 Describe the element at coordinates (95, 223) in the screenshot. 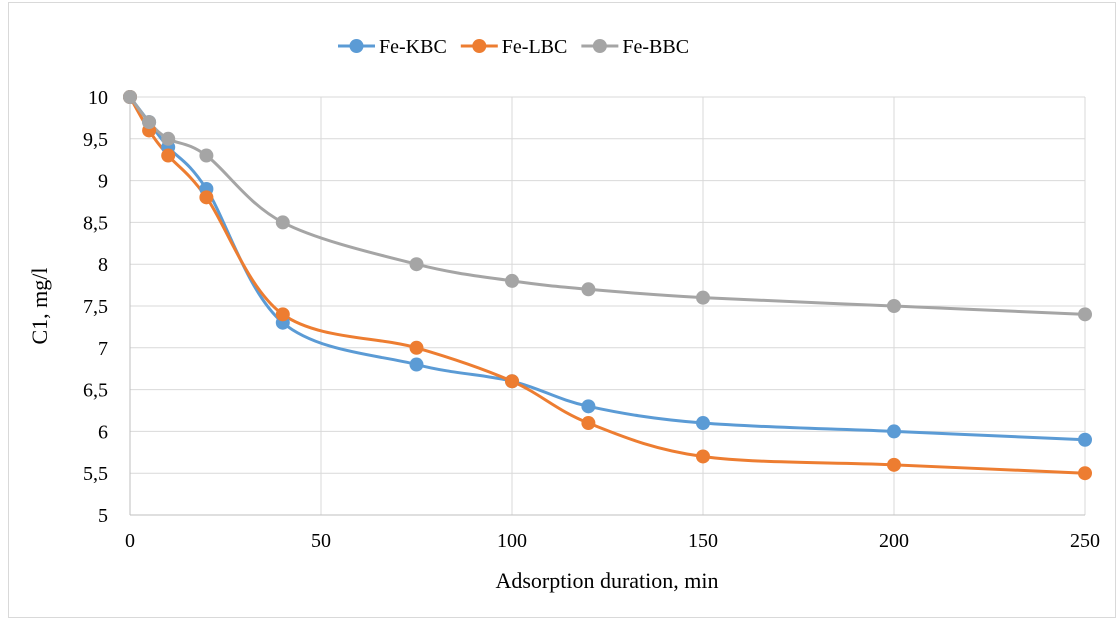

I see `y-tick-label: 8,5` at that location.